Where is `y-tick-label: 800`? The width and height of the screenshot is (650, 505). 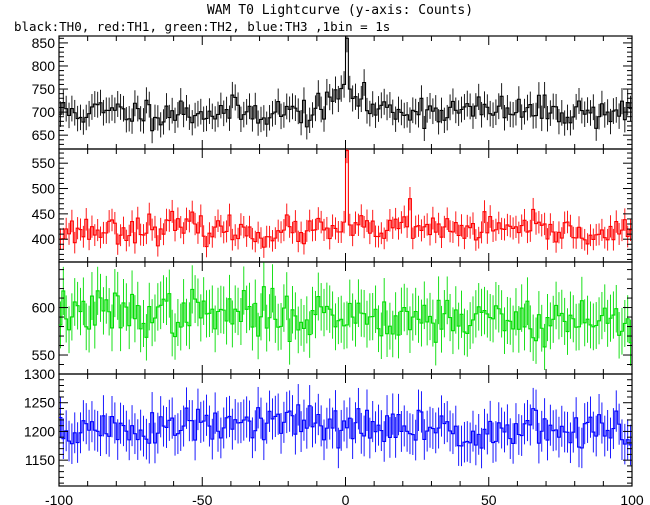
y-tick-label: 800 is located at coordinates (44, 66).